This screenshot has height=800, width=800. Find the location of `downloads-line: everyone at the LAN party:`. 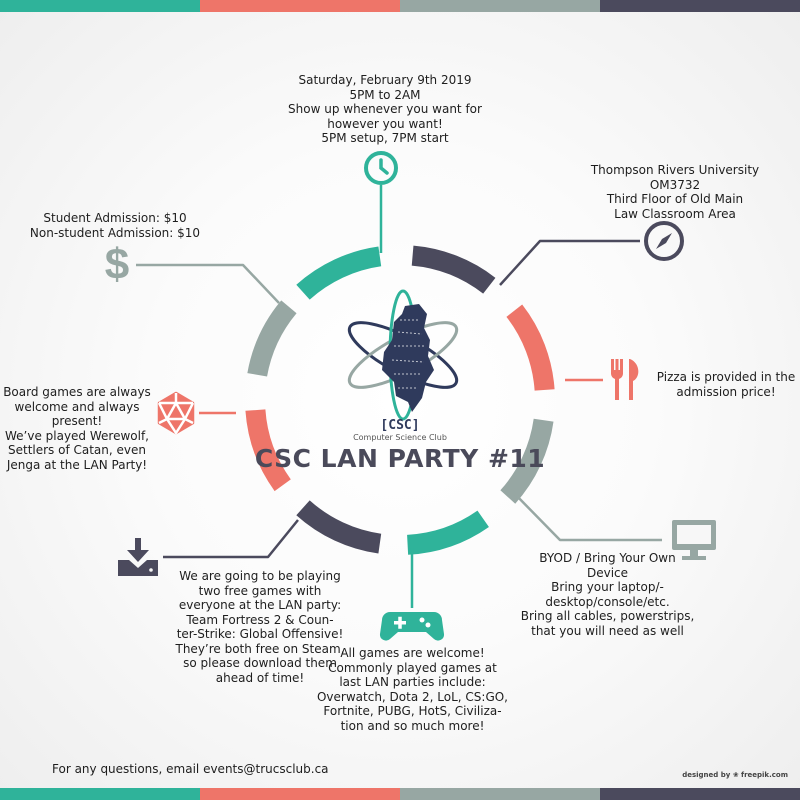

downloads-line: everyone at the LAN party: is located at coordinates (260, 605).